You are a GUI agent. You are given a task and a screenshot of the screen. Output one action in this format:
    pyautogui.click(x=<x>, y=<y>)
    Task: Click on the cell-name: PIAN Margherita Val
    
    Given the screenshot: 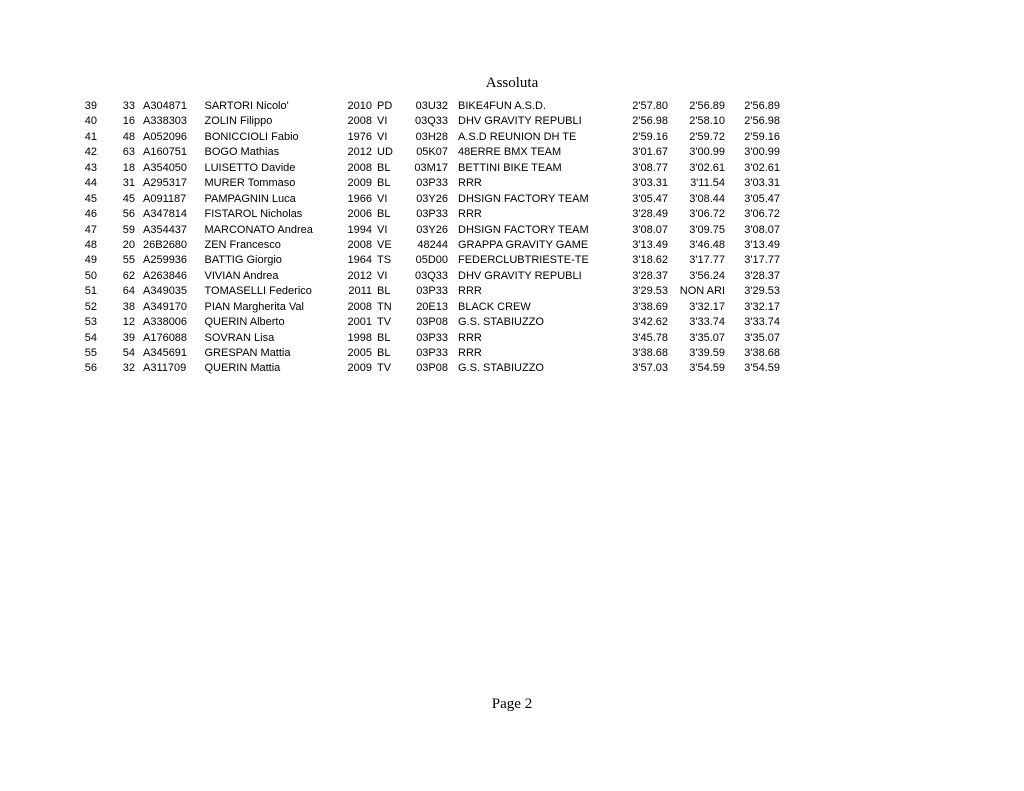 What is the action you would take?
    pyautogui.click(x=254, y=306)
    